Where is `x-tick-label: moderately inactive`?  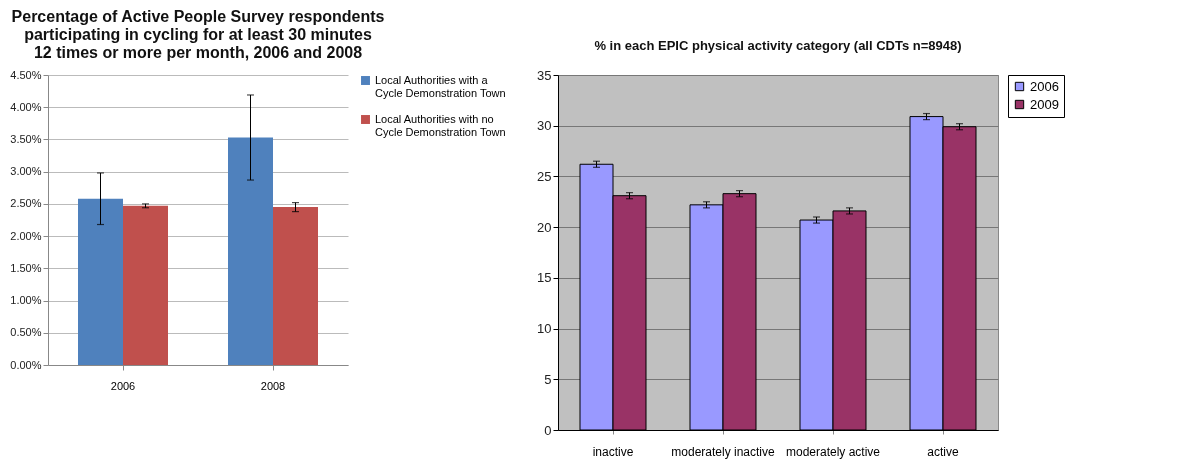 x-tick-label: moderately inactive is located at coordinates (723, 451).